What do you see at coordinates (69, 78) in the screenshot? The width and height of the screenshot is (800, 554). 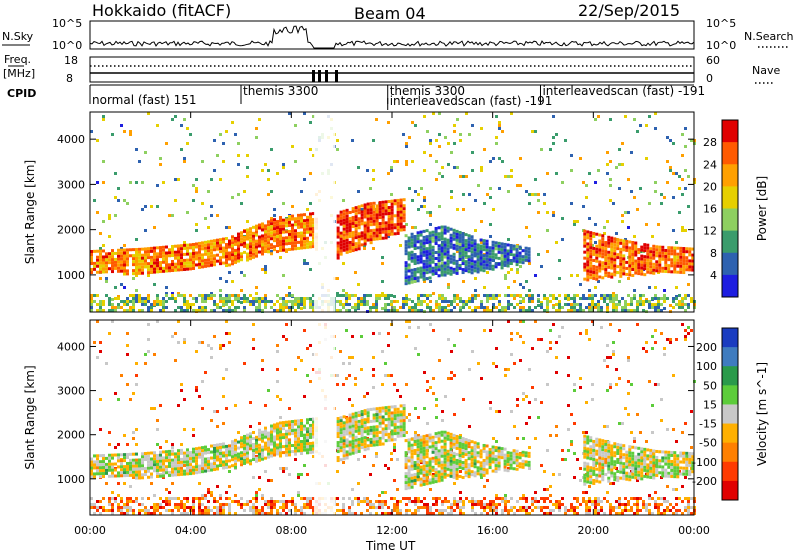 I see `freq-tick-bottom-left: 8` at bounding box center [69, 78].